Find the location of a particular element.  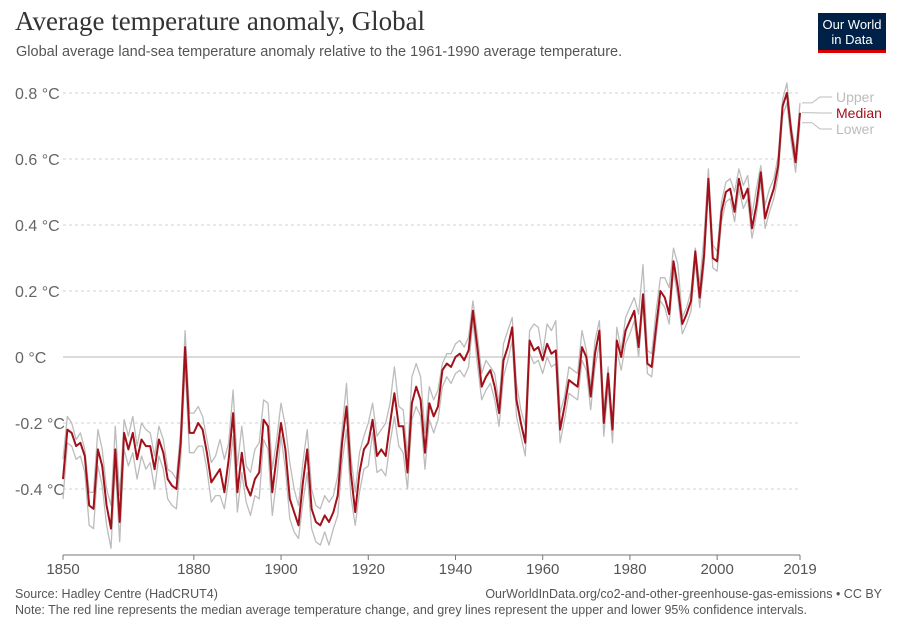

chart-title: Average temperature anomaly, Global is located at coordinates (220, 21).